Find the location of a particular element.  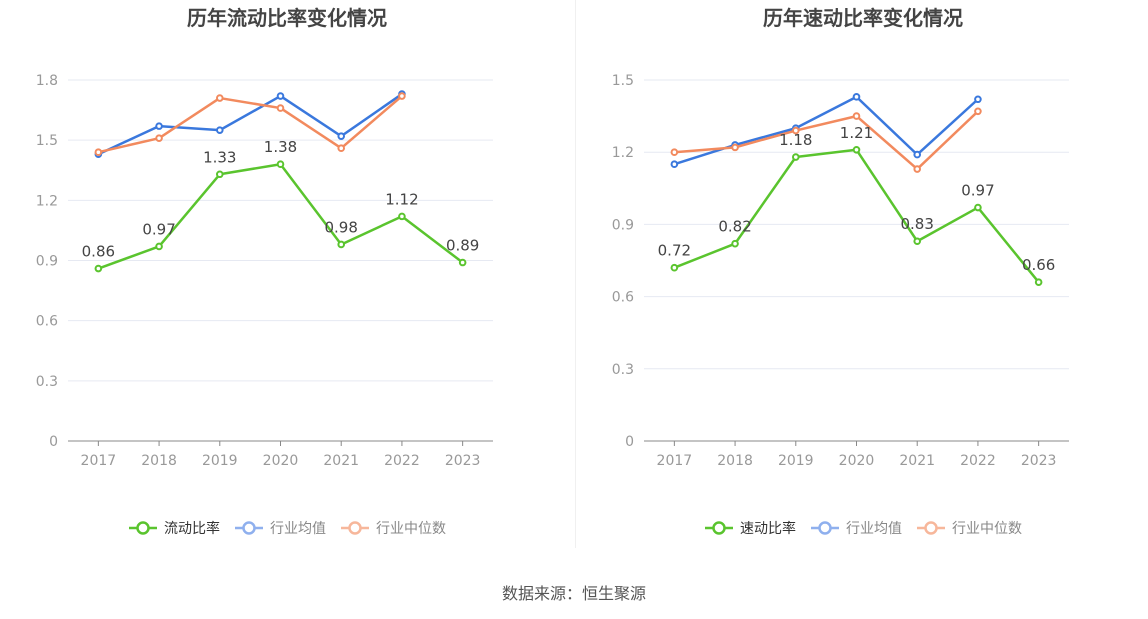

data-label: 0.66 is located at coordinates (1038, 265).